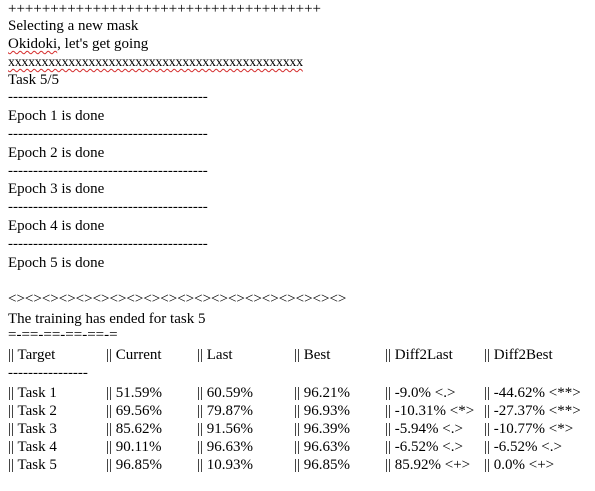  Describe the element at coordinates (519, 465) in the screenshot. I see `row-diff2best: || 0.0% <+>` at that location.